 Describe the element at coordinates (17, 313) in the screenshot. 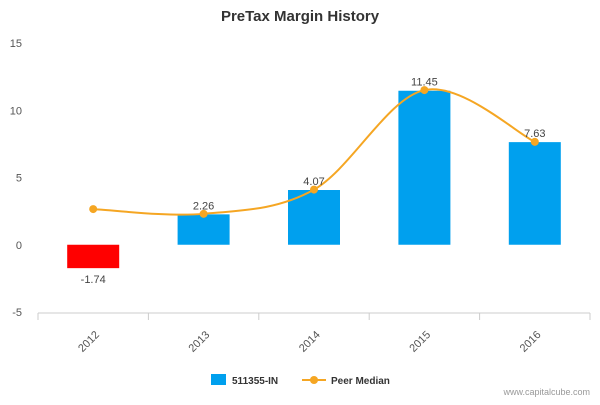

I see `y-tick-label: -5` at that location.